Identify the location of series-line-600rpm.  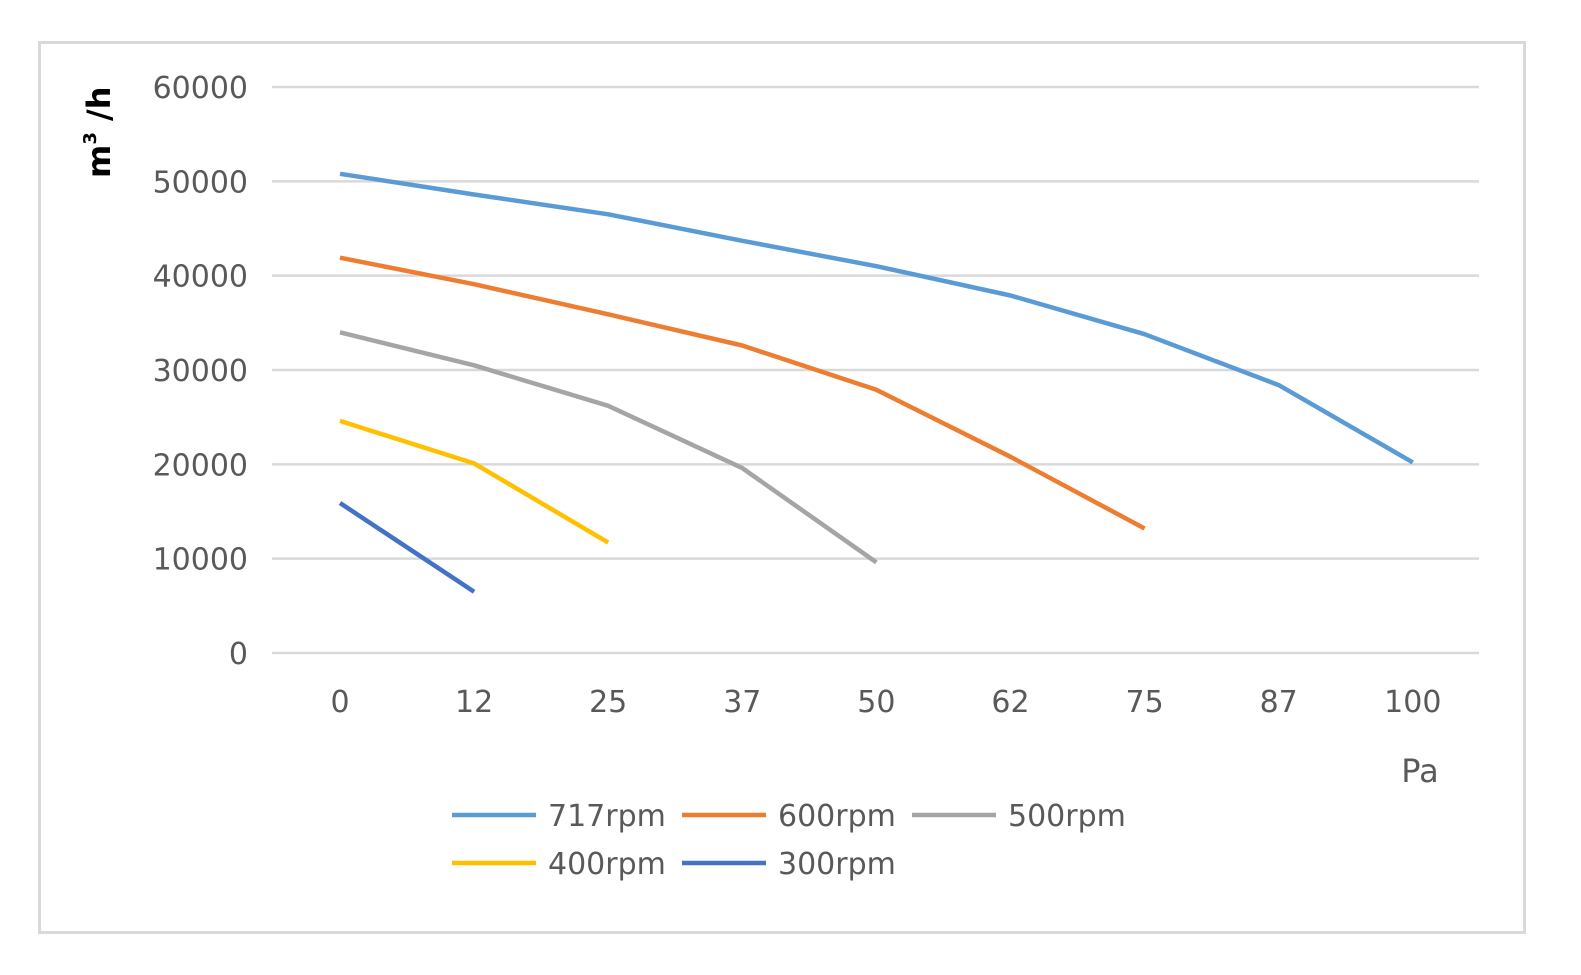
(742, 393).